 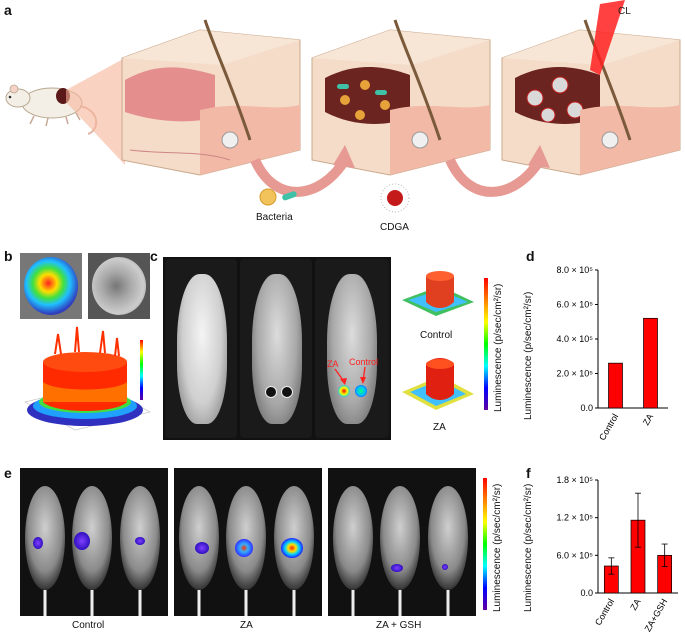 What do you see at coordinates (574, 480) in the screenshot?
I see `y-tick-label: 1.8 × 10⁵` at bounding box center [574, 480].